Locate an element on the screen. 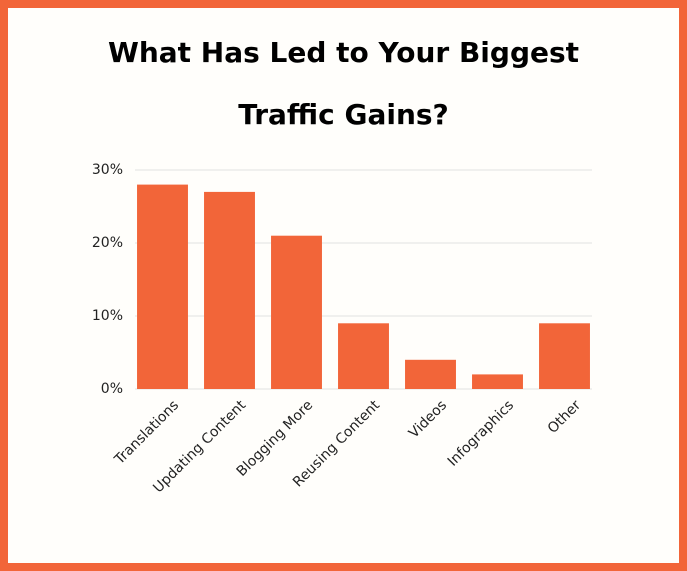  y-tick-label: 10% is located at coordinates (107, 316).